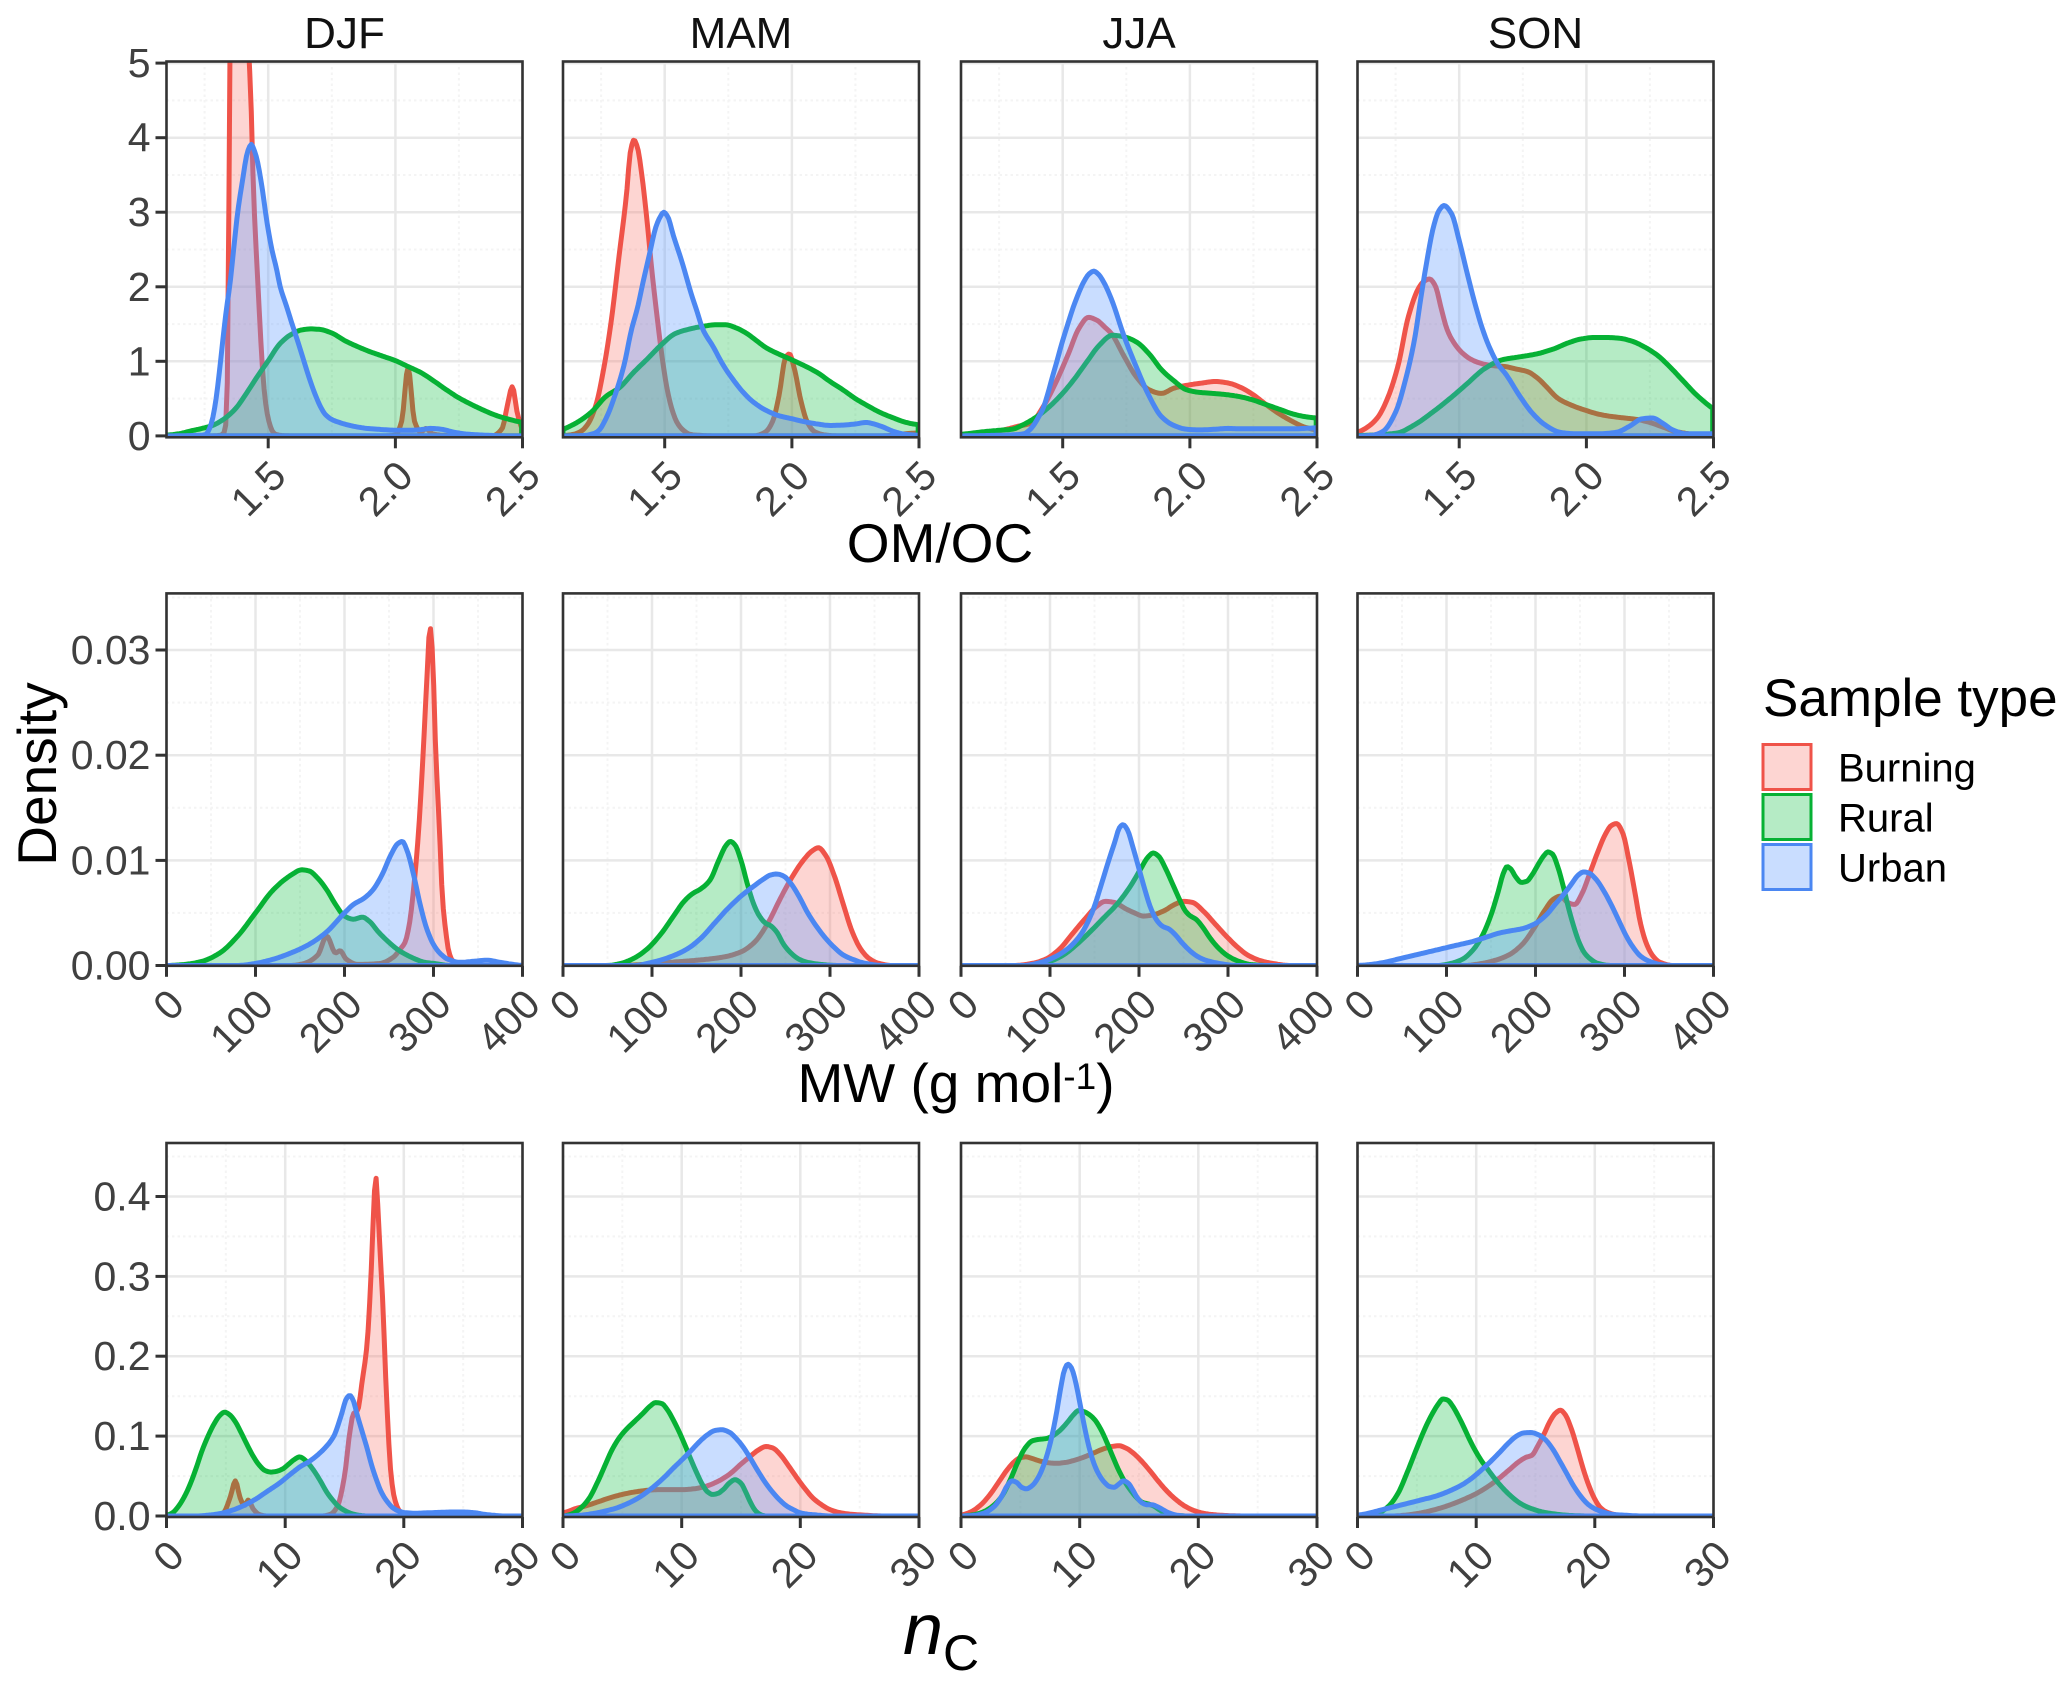 The image size is (2067, 1691). I want to click on svg-text: SON, so click(1535, 33).